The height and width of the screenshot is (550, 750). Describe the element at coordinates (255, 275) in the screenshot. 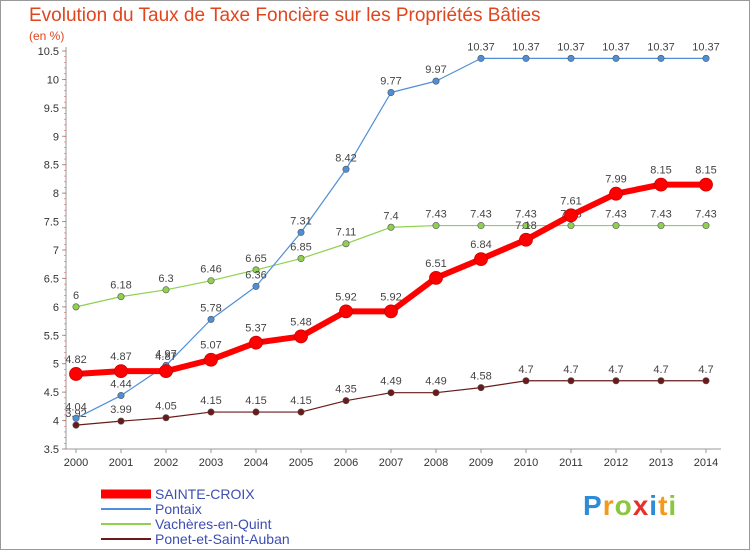

I see `data-label: 6.36` at that location.